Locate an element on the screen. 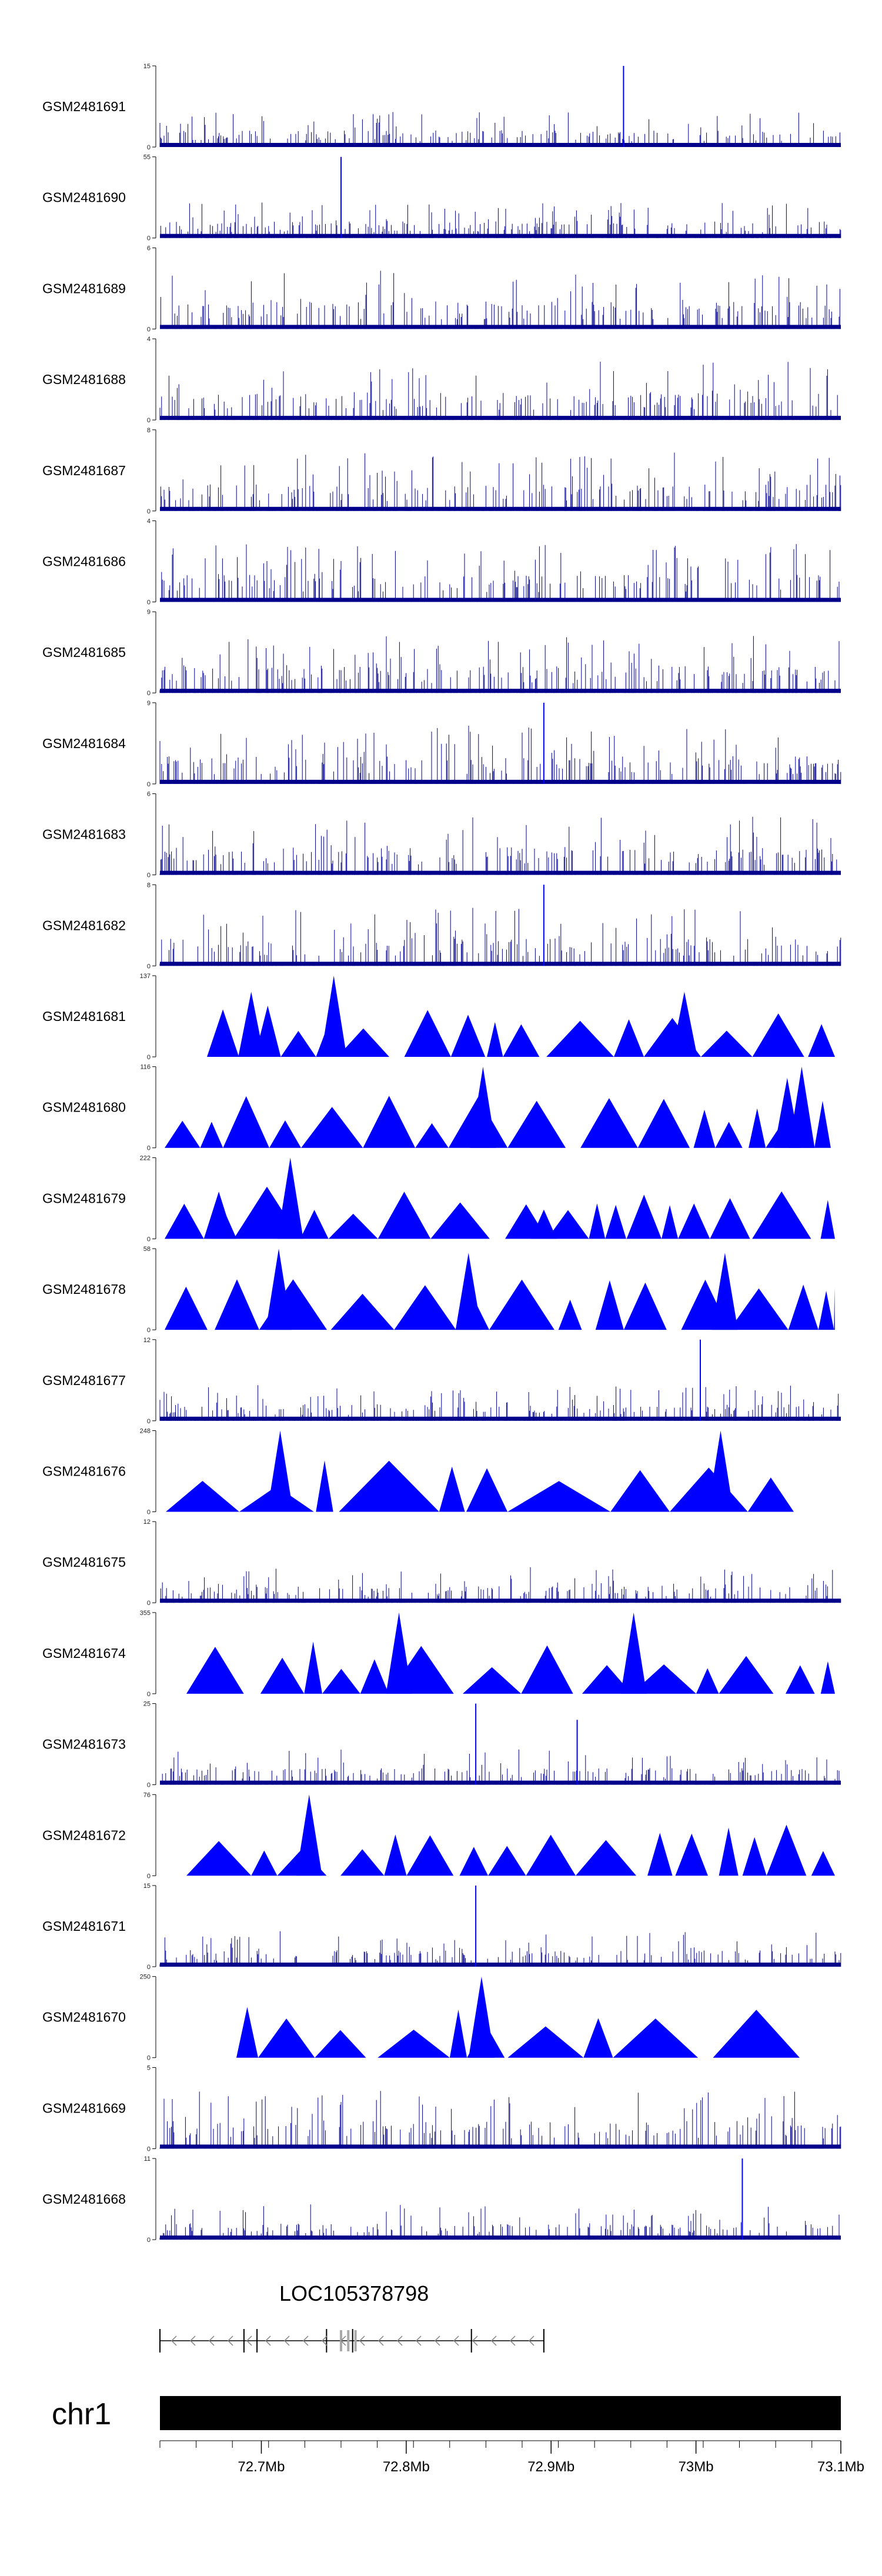  track-GSM2481683: GSM2481683 6 0 is located at coordinates (441, 835).